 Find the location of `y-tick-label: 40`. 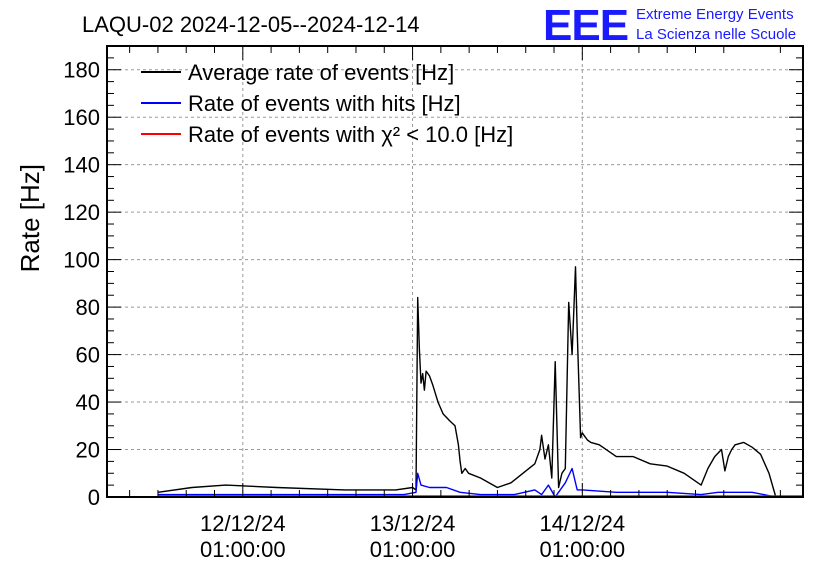

y-tick-label: 40 is located at coordinates (88, 402).